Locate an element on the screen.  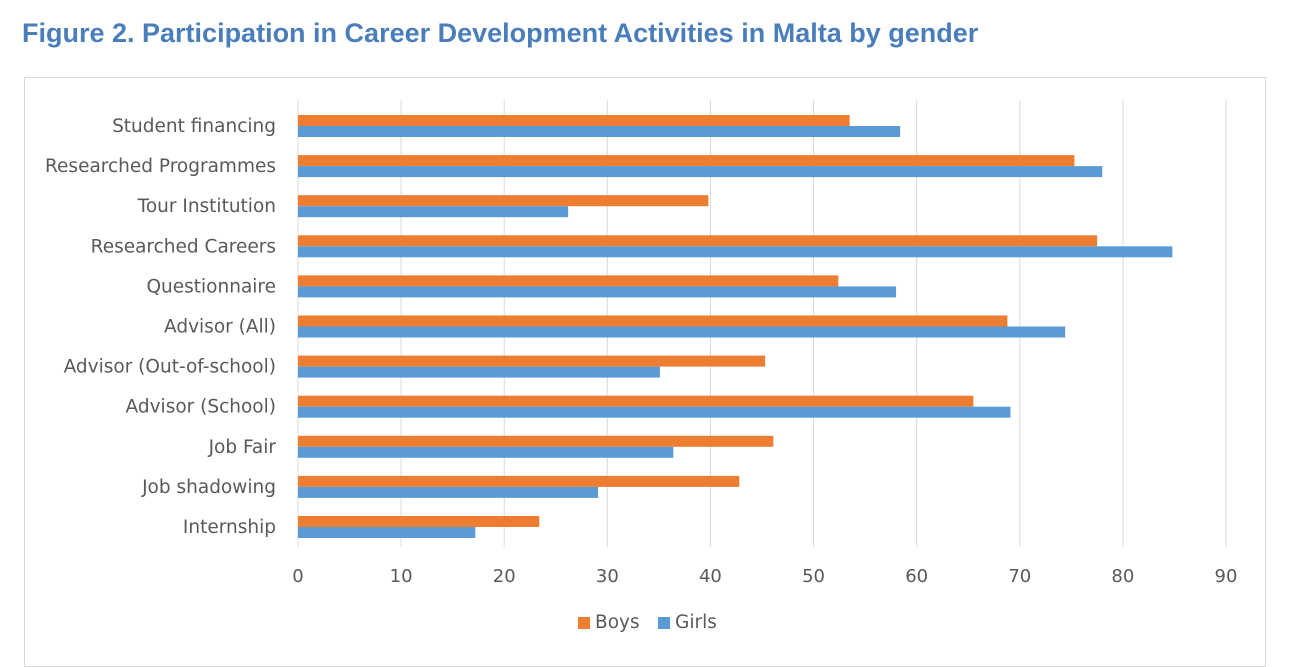
x-tick-label: 80 is located at coordinates (1122, 576).